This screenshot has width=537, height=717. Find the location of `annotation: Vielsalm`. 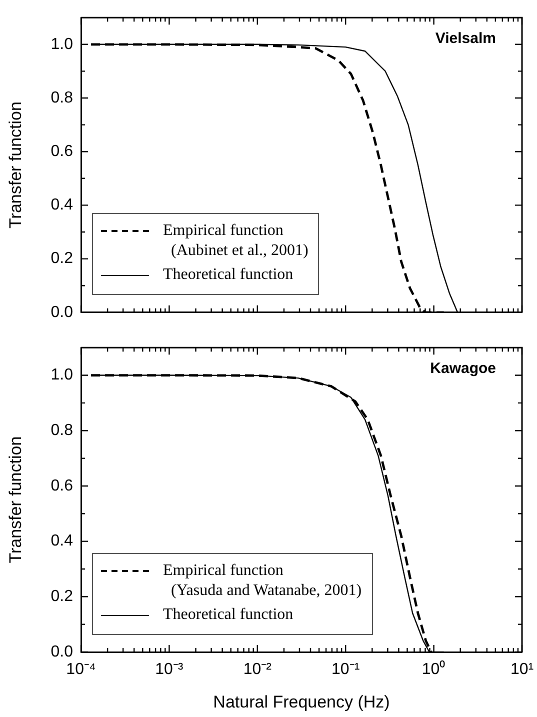

annotation: Vielsalm is located at coordinates (465, 39).